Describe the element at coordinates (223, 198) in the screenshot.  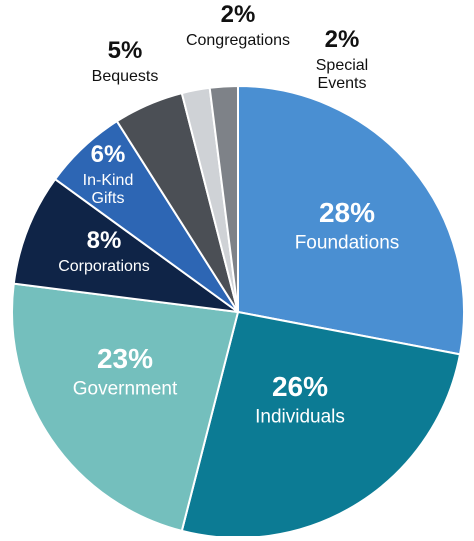
I see `pie-slice-special-events` at that location.